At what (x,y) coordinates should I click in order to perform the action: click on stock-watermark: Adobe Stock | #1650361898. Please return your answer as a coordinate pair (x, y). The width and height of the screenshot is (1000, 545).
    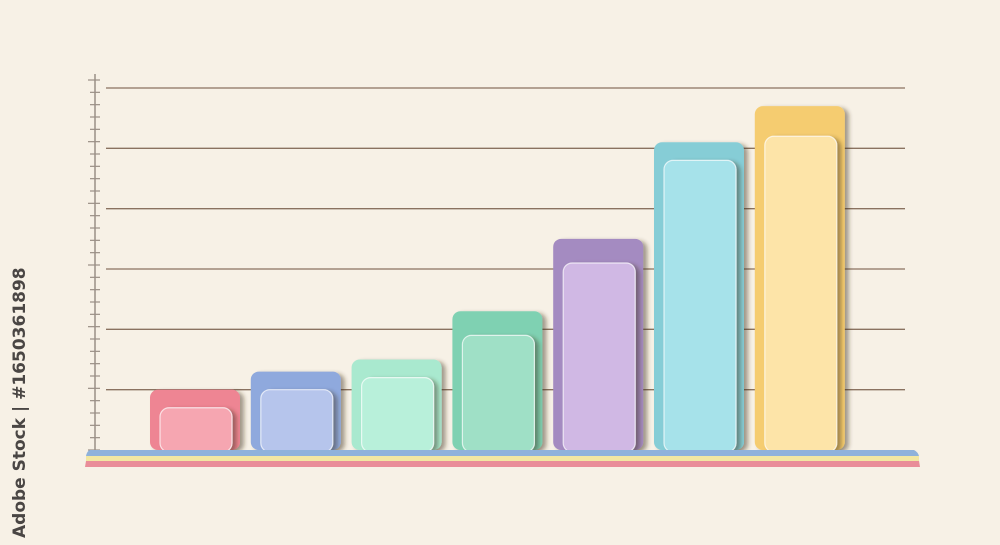
    Looking at the image, I should click on (21, 406).